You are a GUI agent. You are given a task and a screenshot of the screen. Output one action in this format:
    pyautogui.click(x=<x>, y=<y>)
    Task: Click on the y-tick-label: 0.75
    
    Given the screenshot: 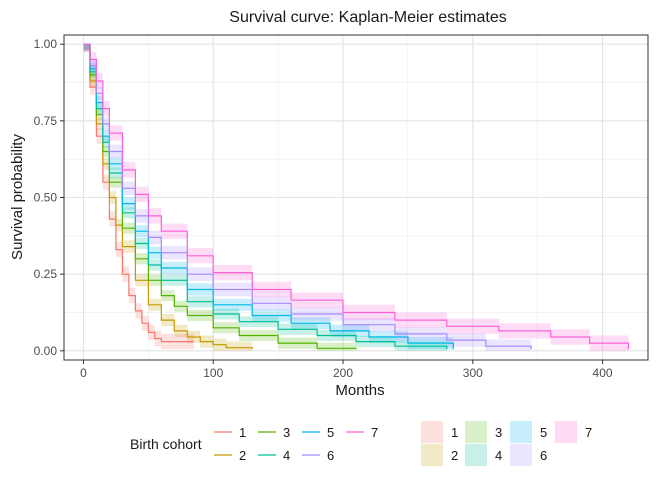 What is the action you would take?
    pyautogui.click(x=46, y=121)
    